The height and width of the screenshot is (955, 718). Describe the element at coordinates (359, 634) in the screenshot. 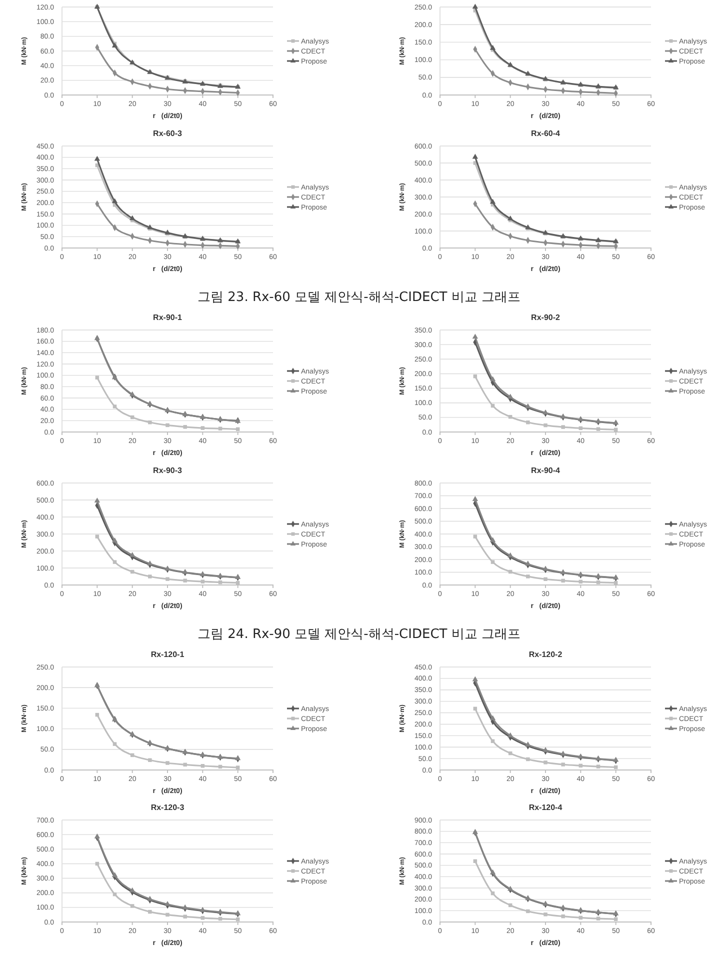

I see `caption: 그림 24. Rx-90 모델 제안식-해석-CIDECT 비교 그래프` at that location.